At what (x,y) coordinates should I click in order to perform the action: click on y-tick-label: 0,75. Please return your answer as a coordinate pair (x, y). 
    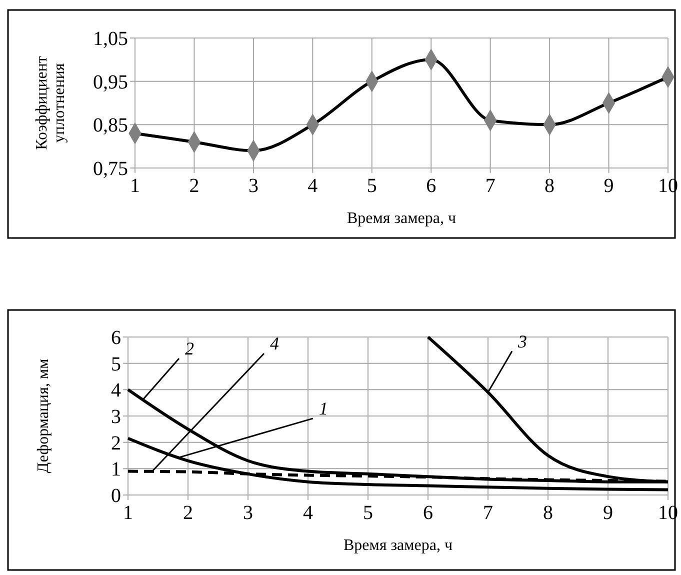
    Looking at the image, I should click on (110, 169).